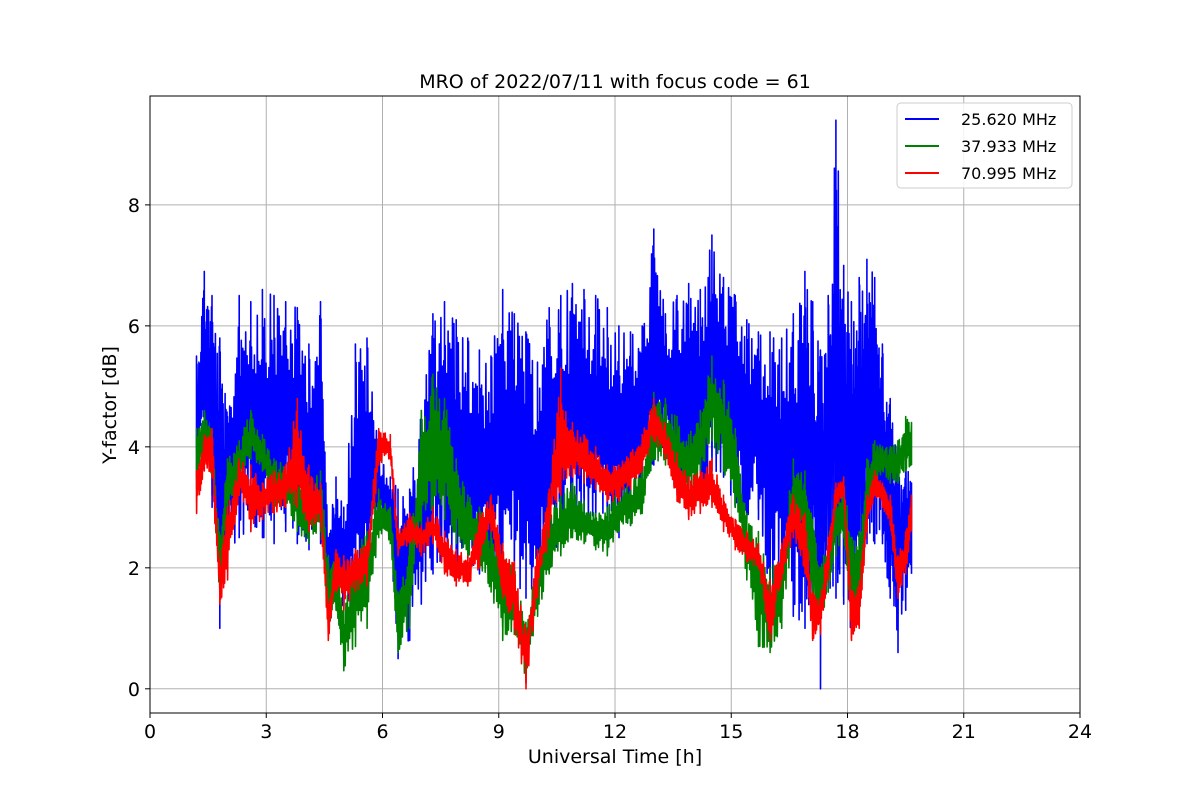  Describe the element at coordinates (731, 732) in the screenshot. I see `x-tick-label: 15` at that location.